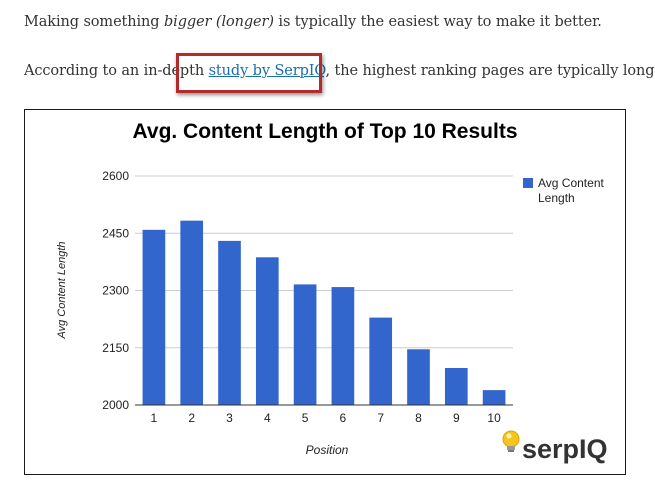 This screenshot has width=655, height=491. I want to click on study-link: study by SerpIQ, so click(267, 71).